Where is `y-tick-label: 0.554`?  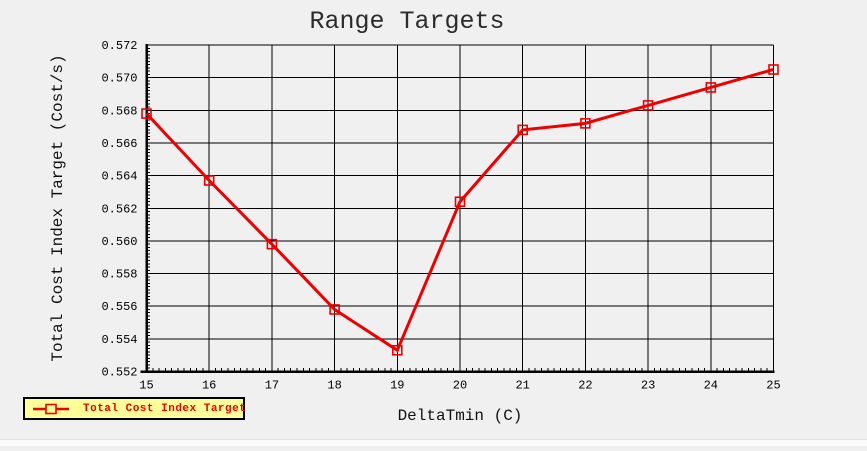
y-tick-label: 0.554 is located at coordinates (119, 340).